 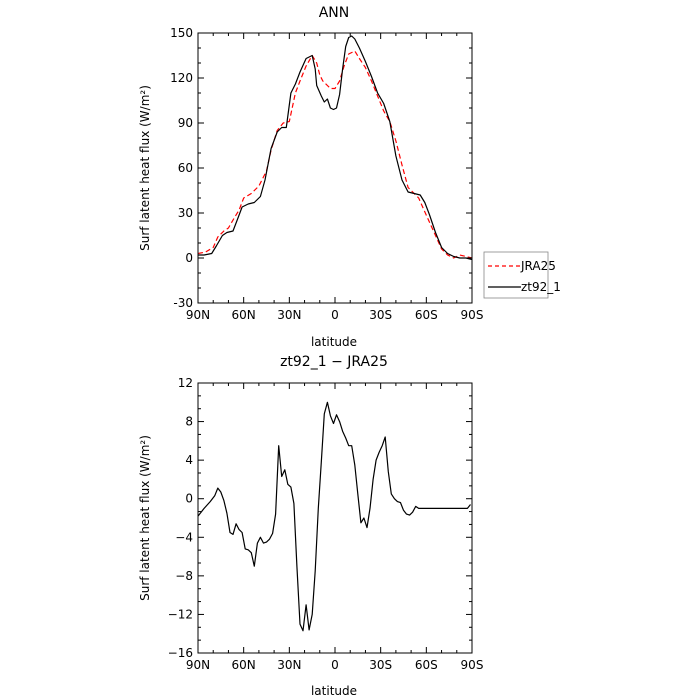 What do you see at coordinates (335, 315) in the screenshot?
I see `top-x-tick-label: 0` at bounding box center [335, 315].